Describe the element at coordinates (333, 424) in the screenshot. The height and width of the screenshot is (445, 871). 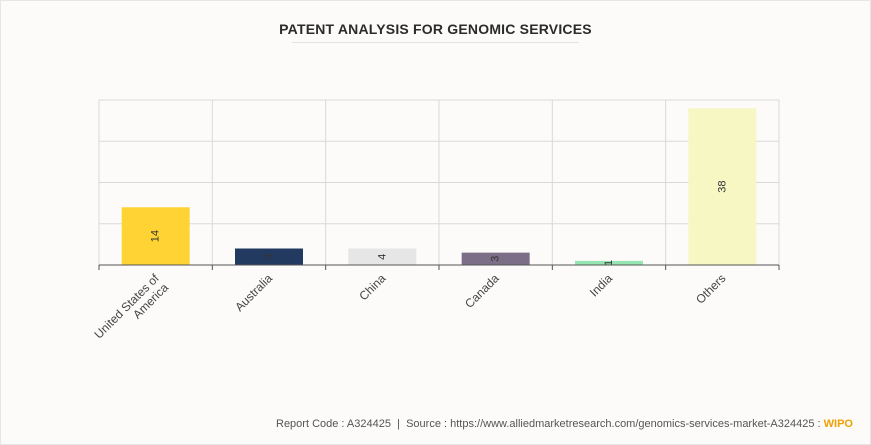
I see `report-code: Report Code : A324425` at that location.